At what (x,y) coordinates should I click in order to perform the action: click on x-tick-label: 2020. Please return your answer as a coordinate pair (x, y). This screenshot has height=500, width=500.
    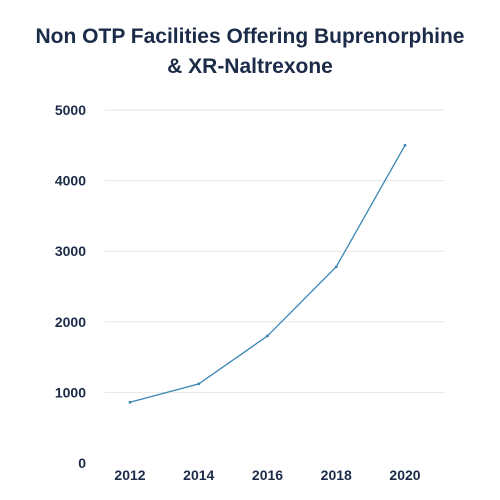
    Looking at the image, I should click on (404, 475).